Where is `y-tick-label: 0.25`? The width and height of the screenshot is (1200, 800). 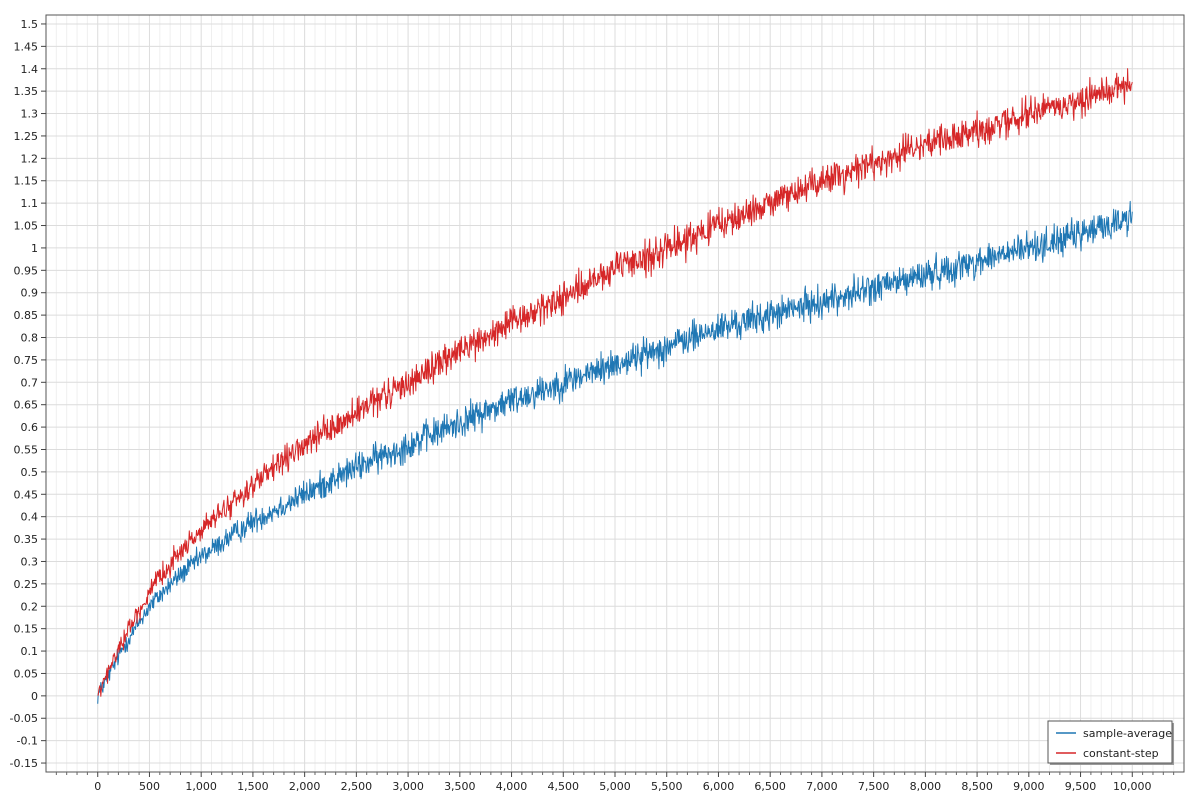 y-tick-label: 0.25 is located at coordinates (26, 584).